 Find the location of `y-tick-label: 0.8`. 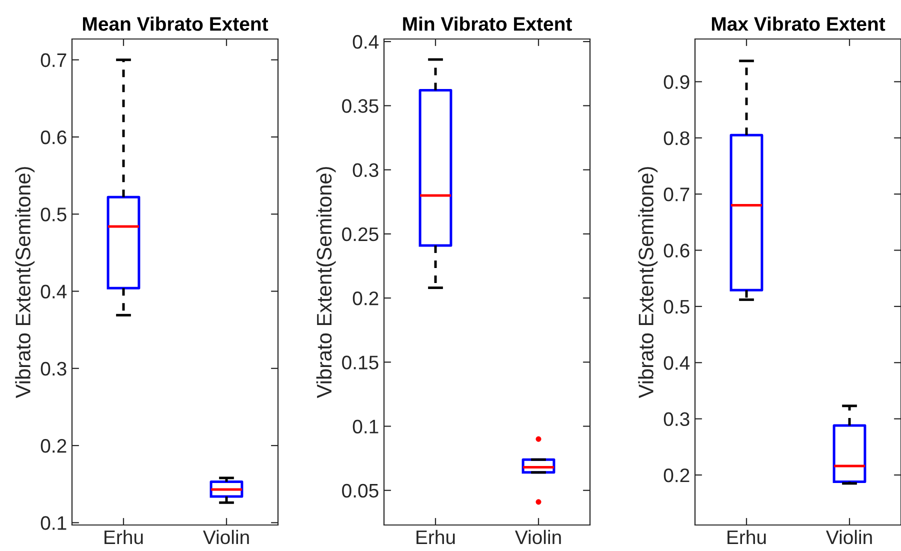

y-tick-label: 0.8 is located at coordinates (677, 138).